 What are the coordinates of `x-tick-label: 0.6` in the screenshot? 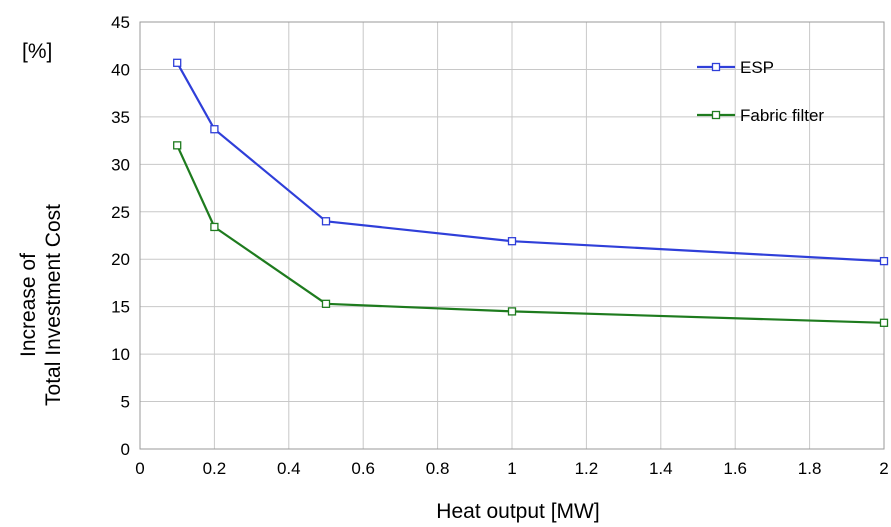 It's located at (363, 468).